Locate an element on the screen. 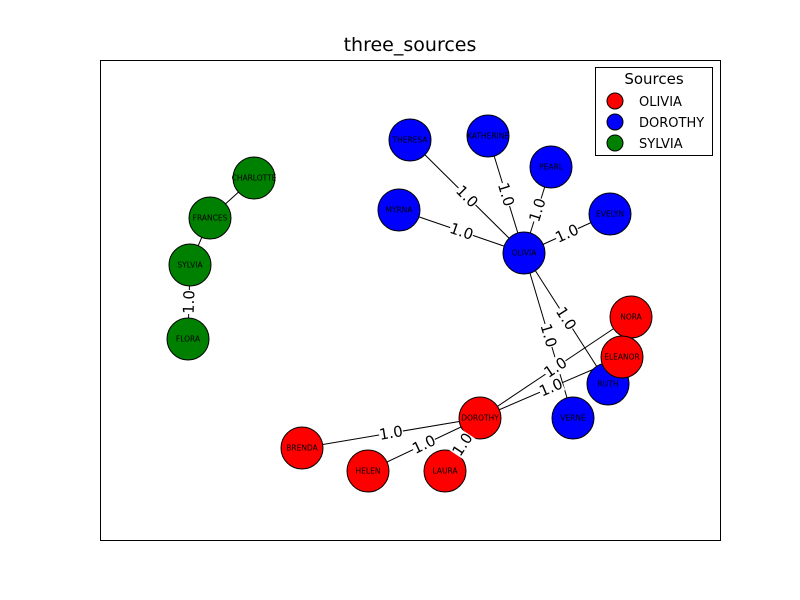 The image size is (800, 600). node-laura: LAURA is located at coordinates (445, 471).